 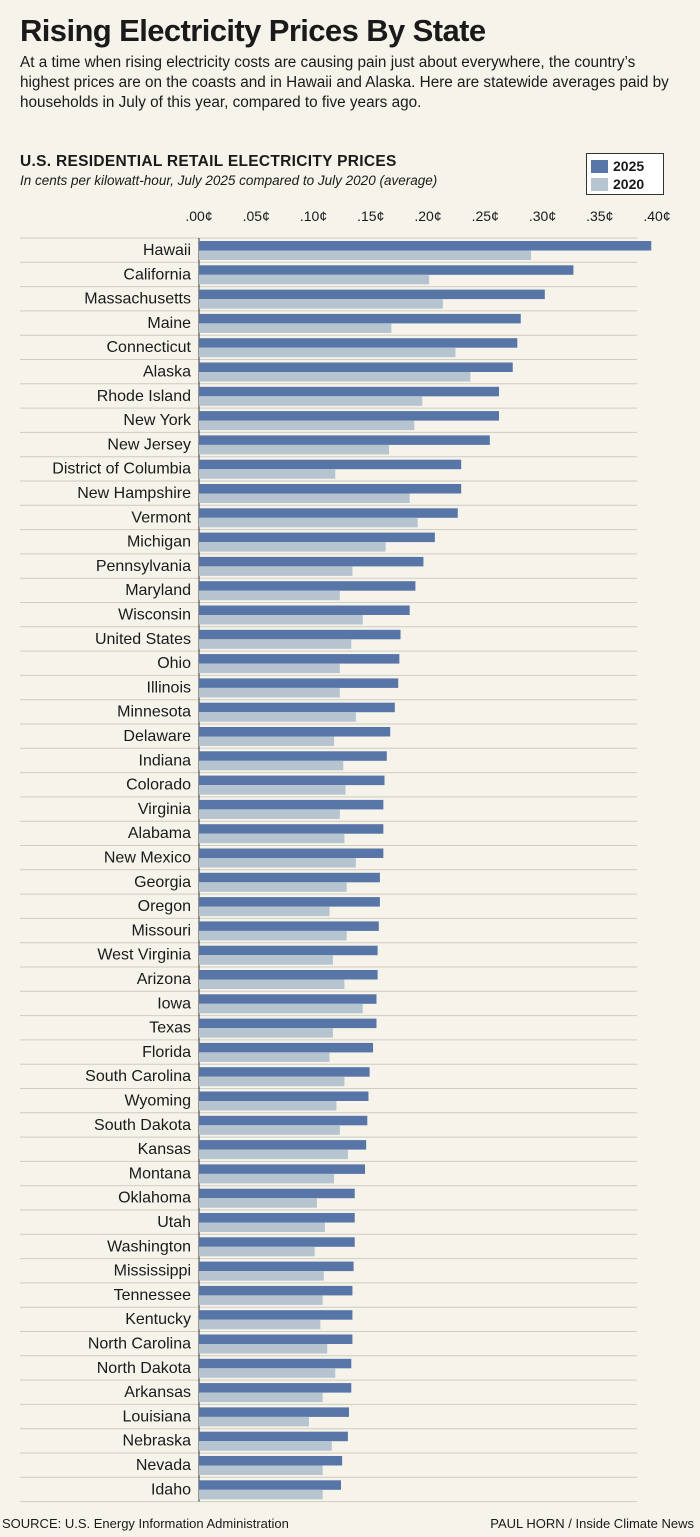 I want to click on category-label: Massachusetts, so click(x=137, y=299).